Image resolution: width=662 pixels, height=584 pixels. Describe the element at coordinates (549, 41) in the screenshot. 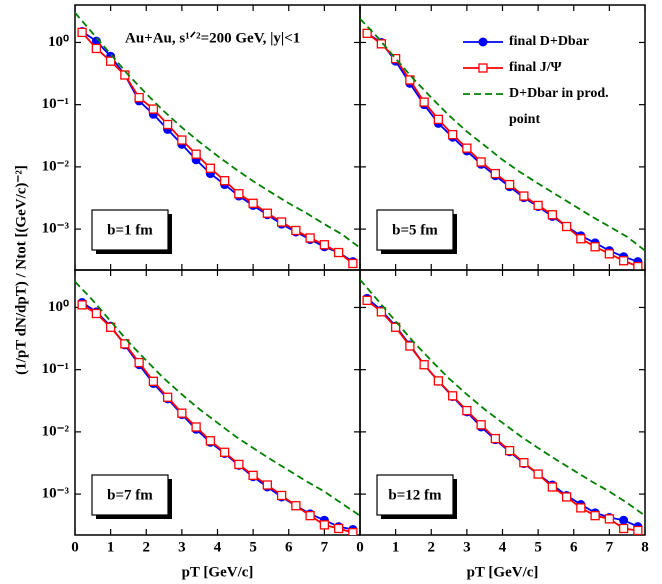

I see `legend-label: final D+Dbar` at that location.